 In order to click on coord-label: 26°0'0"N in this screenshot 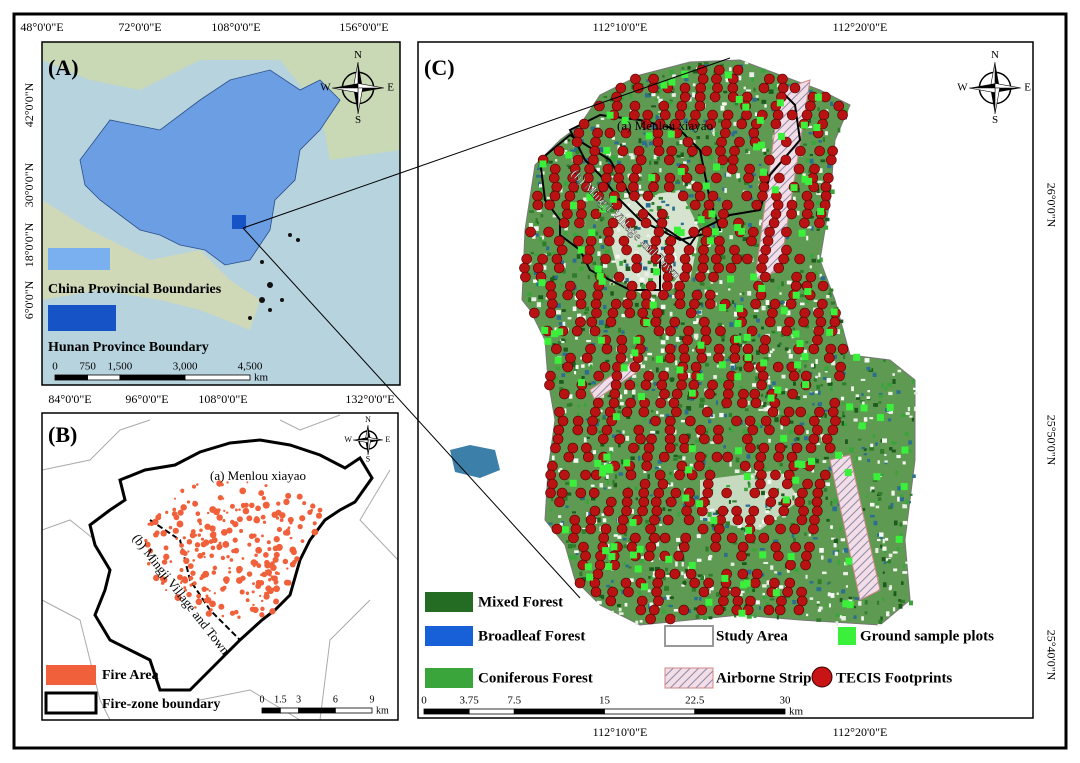, I will do `click(1051, 205)`.